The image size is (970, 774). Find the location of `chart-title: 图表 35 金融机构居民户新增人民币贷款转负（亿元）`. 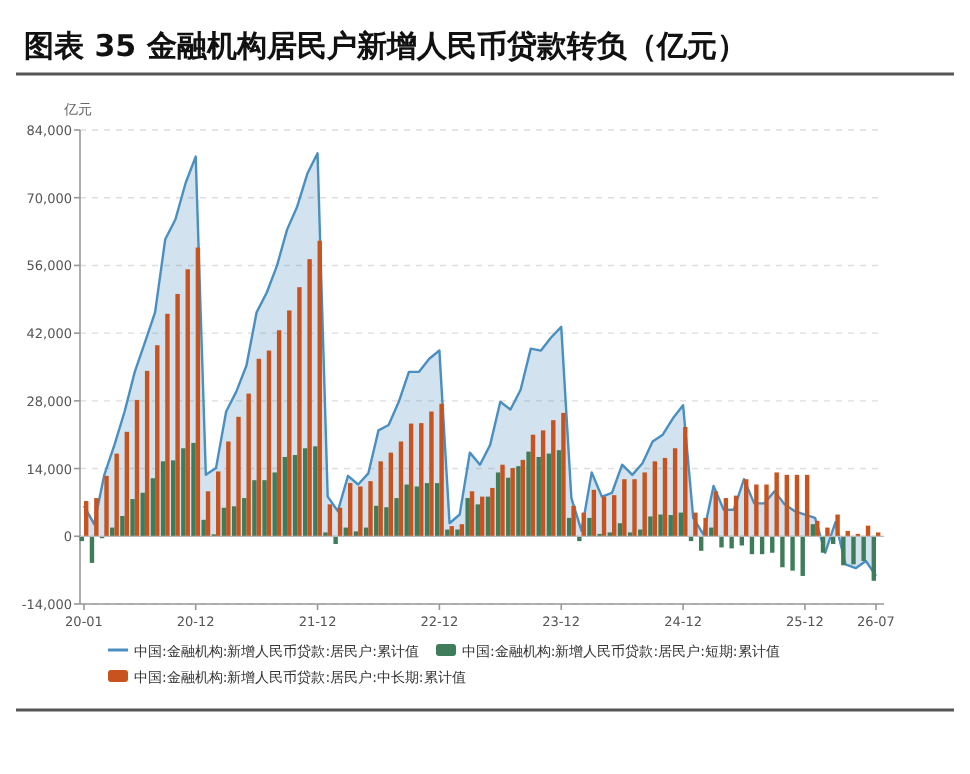

chart-title: 图表 35 金融机构居民户新增人民币贷款转负（亿元） is located at coordinates (385, 46).